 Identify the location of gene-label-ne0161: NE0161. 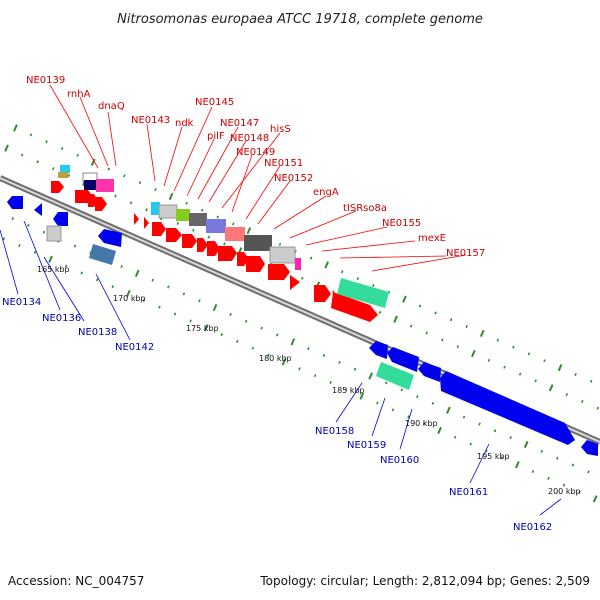
(468, 492).